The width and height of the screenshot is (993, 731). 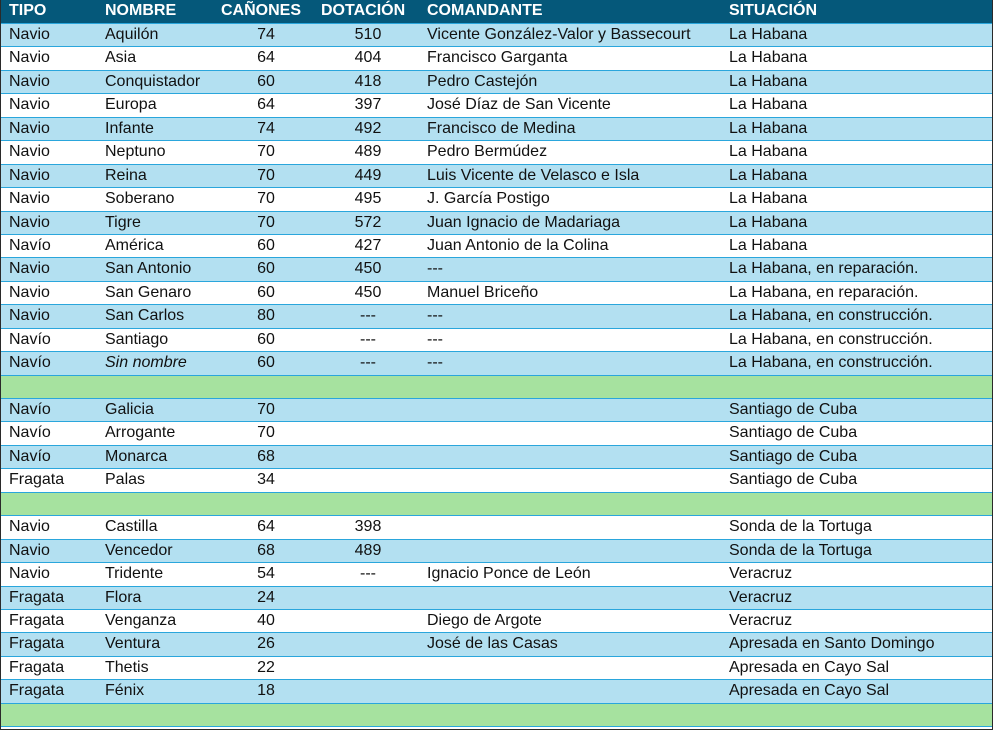 I want to click on cell-nombre: América, so click(x=134, y=245).